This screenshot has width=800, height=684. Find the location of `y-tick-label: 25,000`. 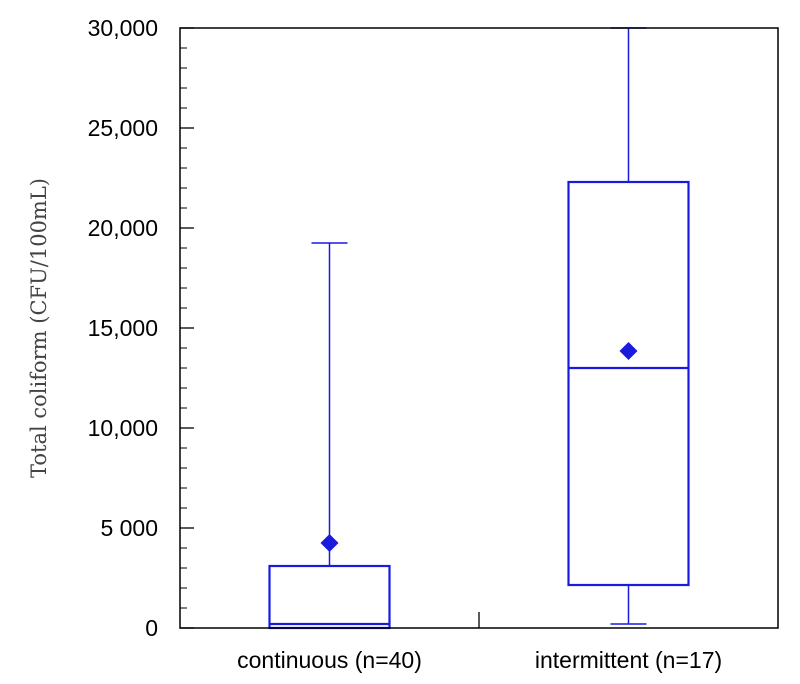

y-tick-label: 25,000 is located at coordinates (123, 128).